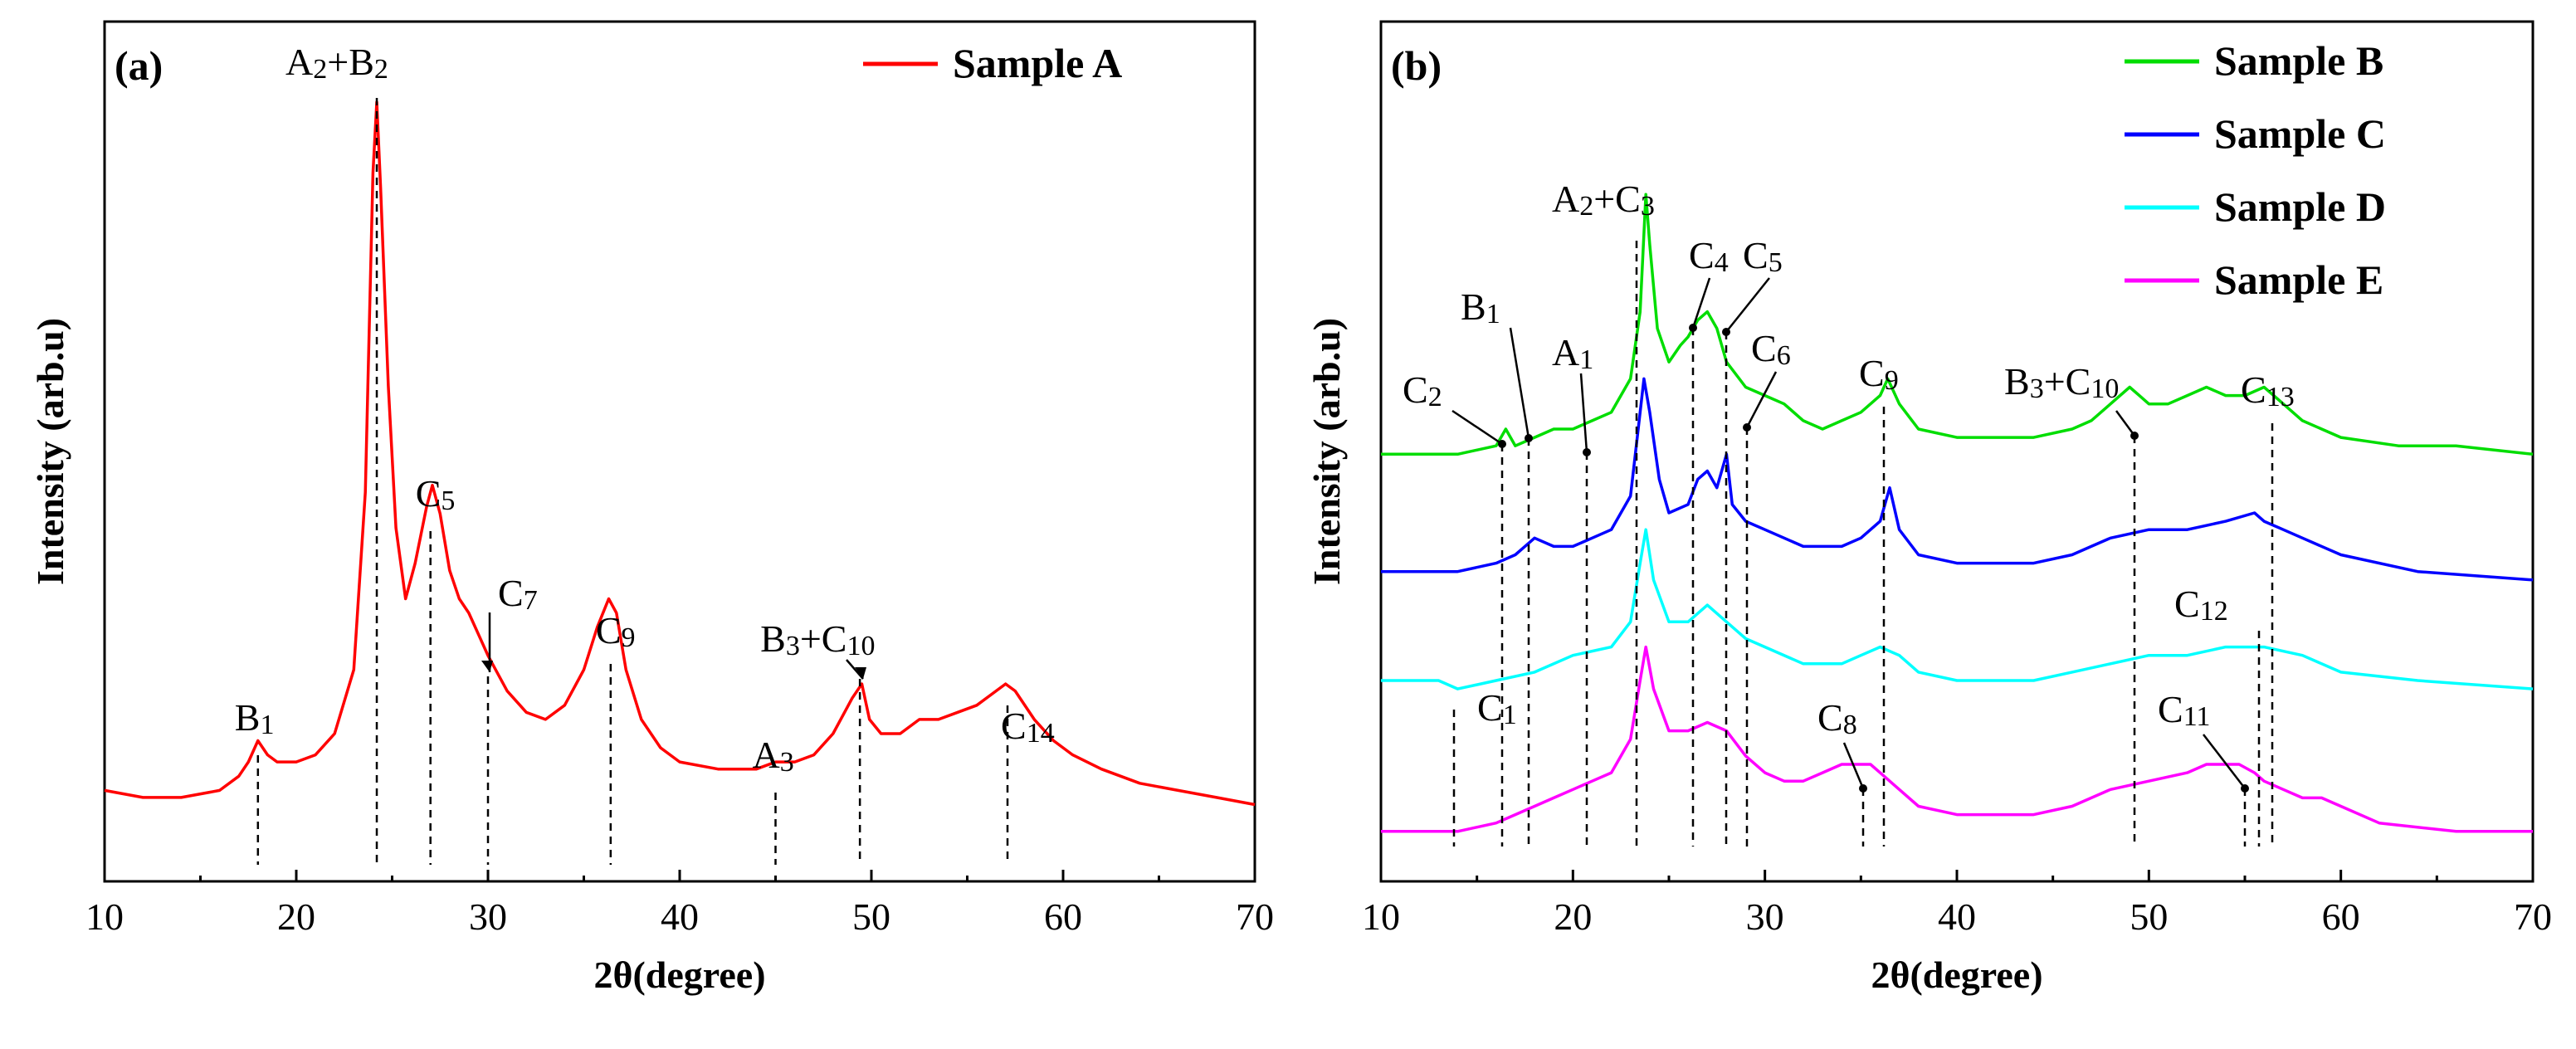 The image size is (2576, 1049). What do you see at coordinates (1957, 609) in the screenshot?
I see `series-line-sample-d` at bounding box center [1957, 609].